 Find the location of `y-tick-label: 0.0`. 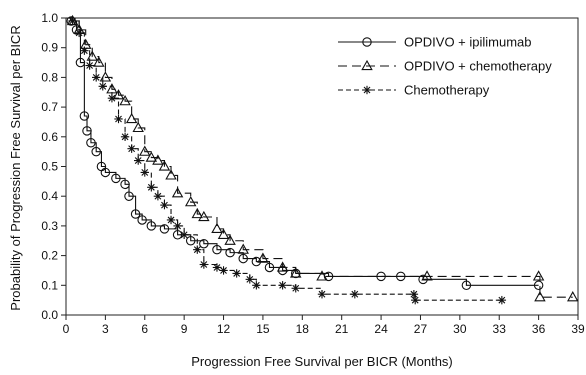

y-tick-label: 0.0 is located at coordinates (49, 315).